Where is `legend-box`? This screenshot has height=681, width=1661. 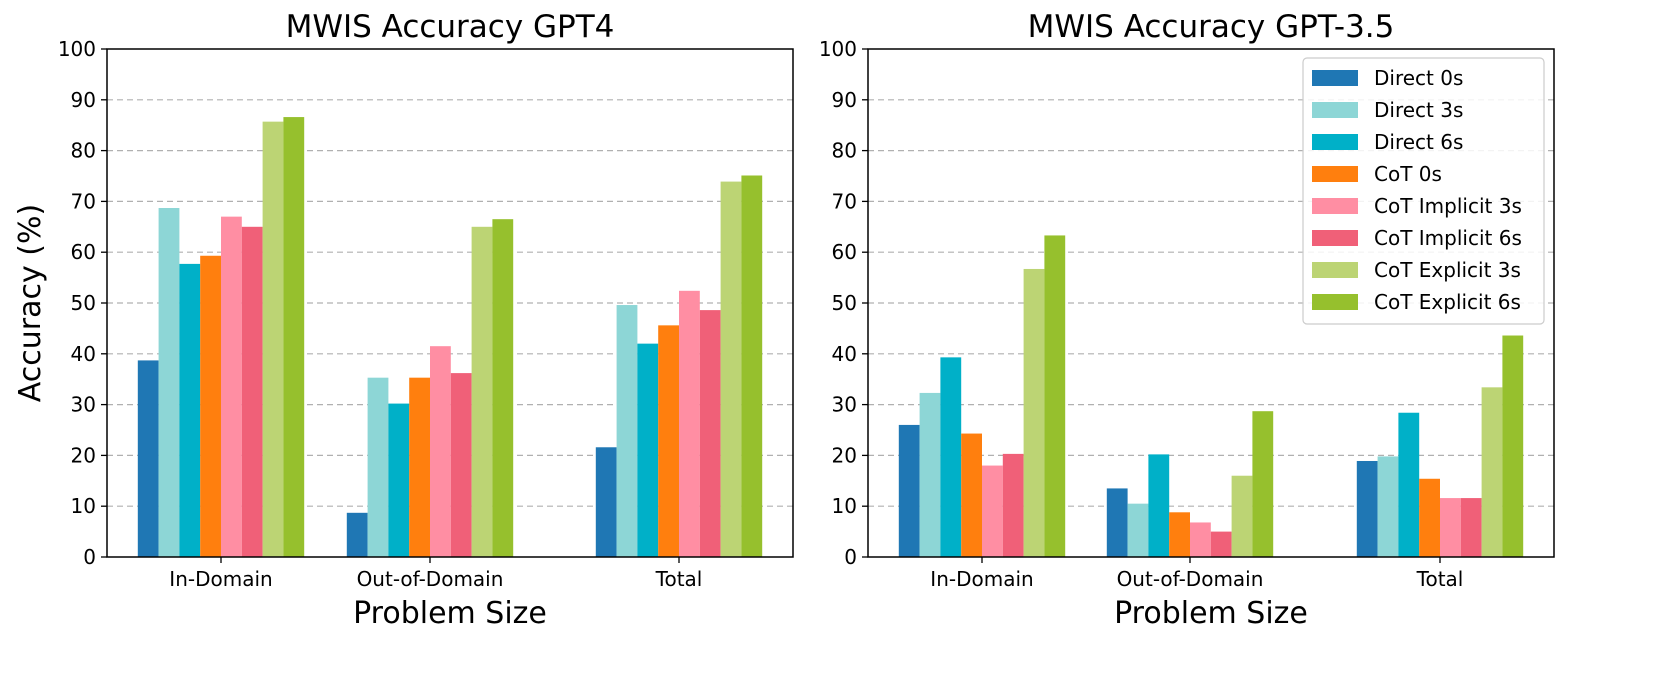
legend-box is located at coordinates (1423, 191).